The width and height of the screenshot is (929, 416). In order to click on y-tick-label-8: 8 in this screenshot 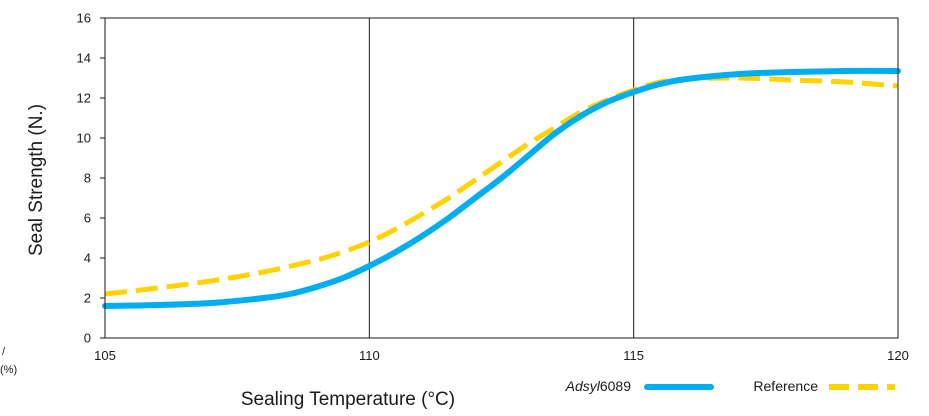, I will do `click(87, 178)`.